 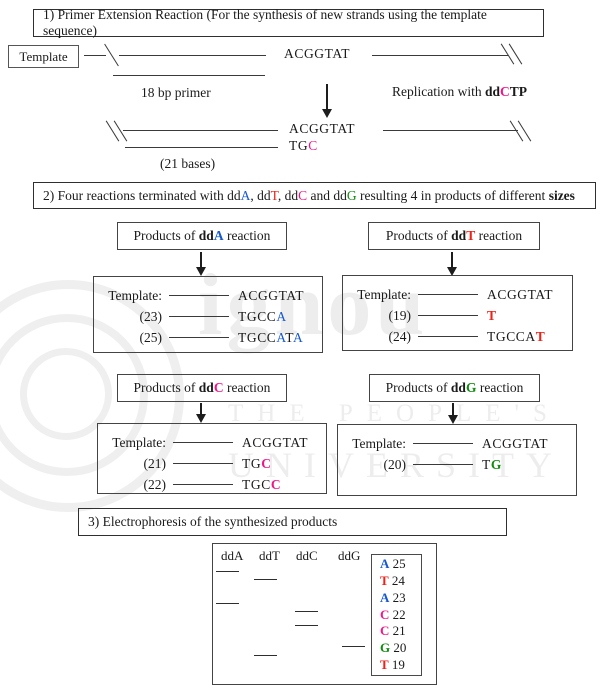 I want to click on row-label: (22), so click(x=155, y=484).